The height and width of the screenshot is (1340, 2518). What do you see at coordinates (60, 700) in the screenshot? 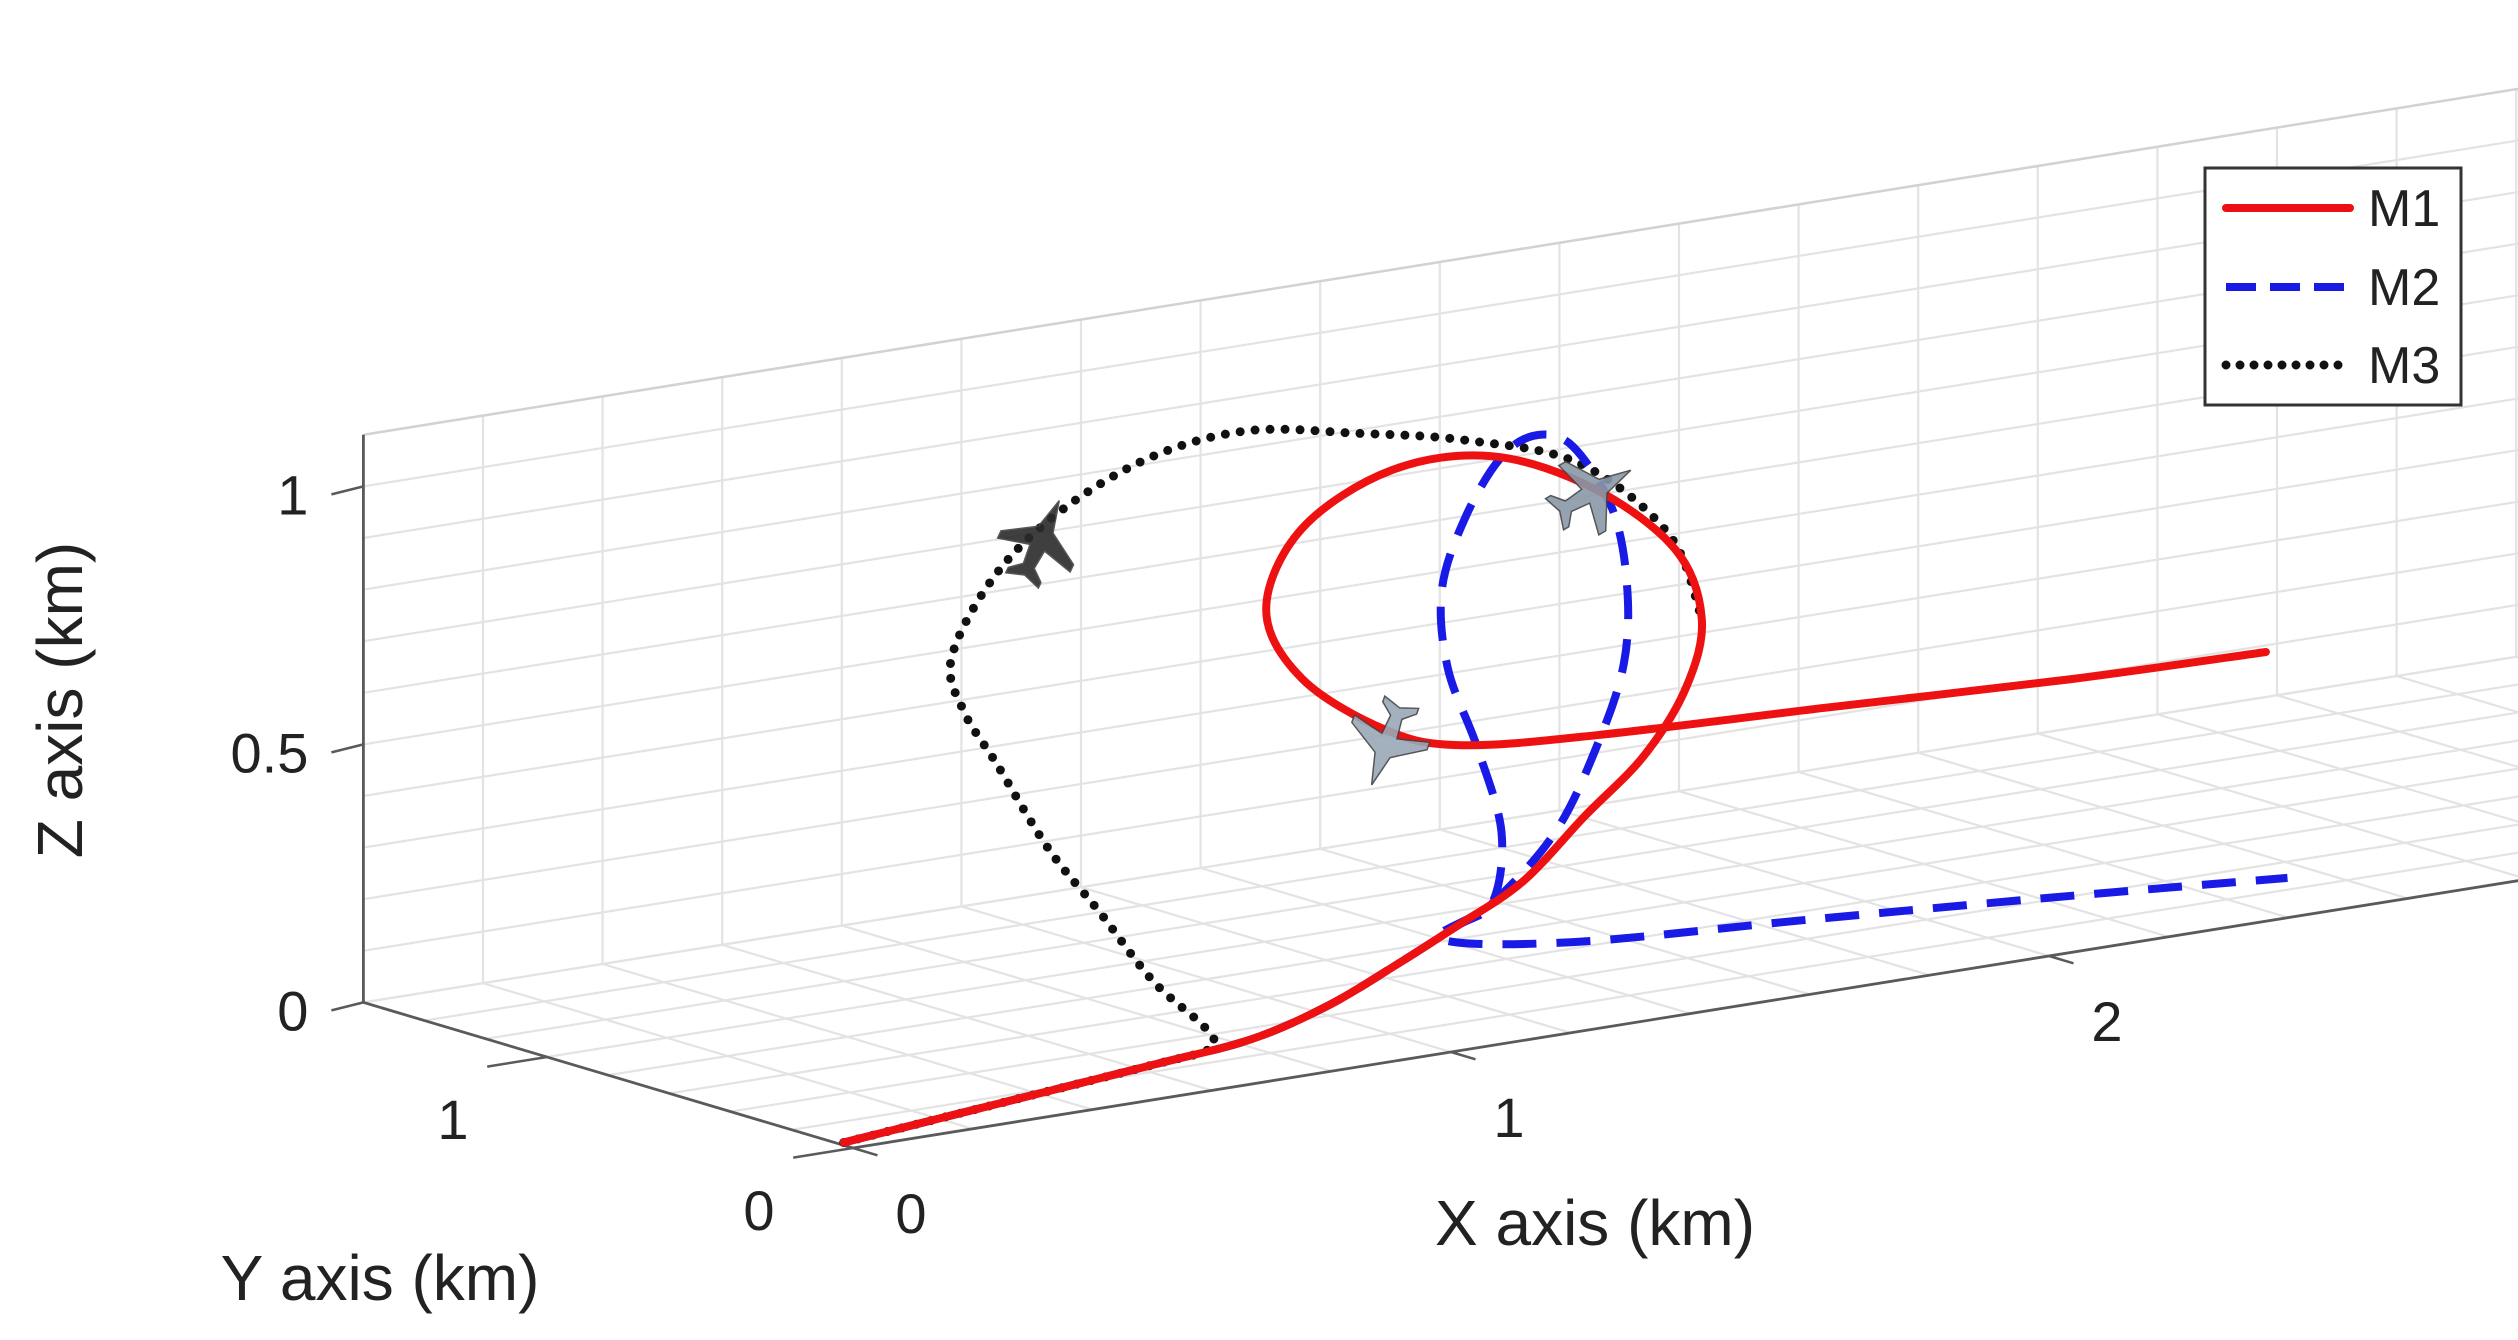
I see `z-axis-label: Z axis (km)` at bounding box center [60, 700].